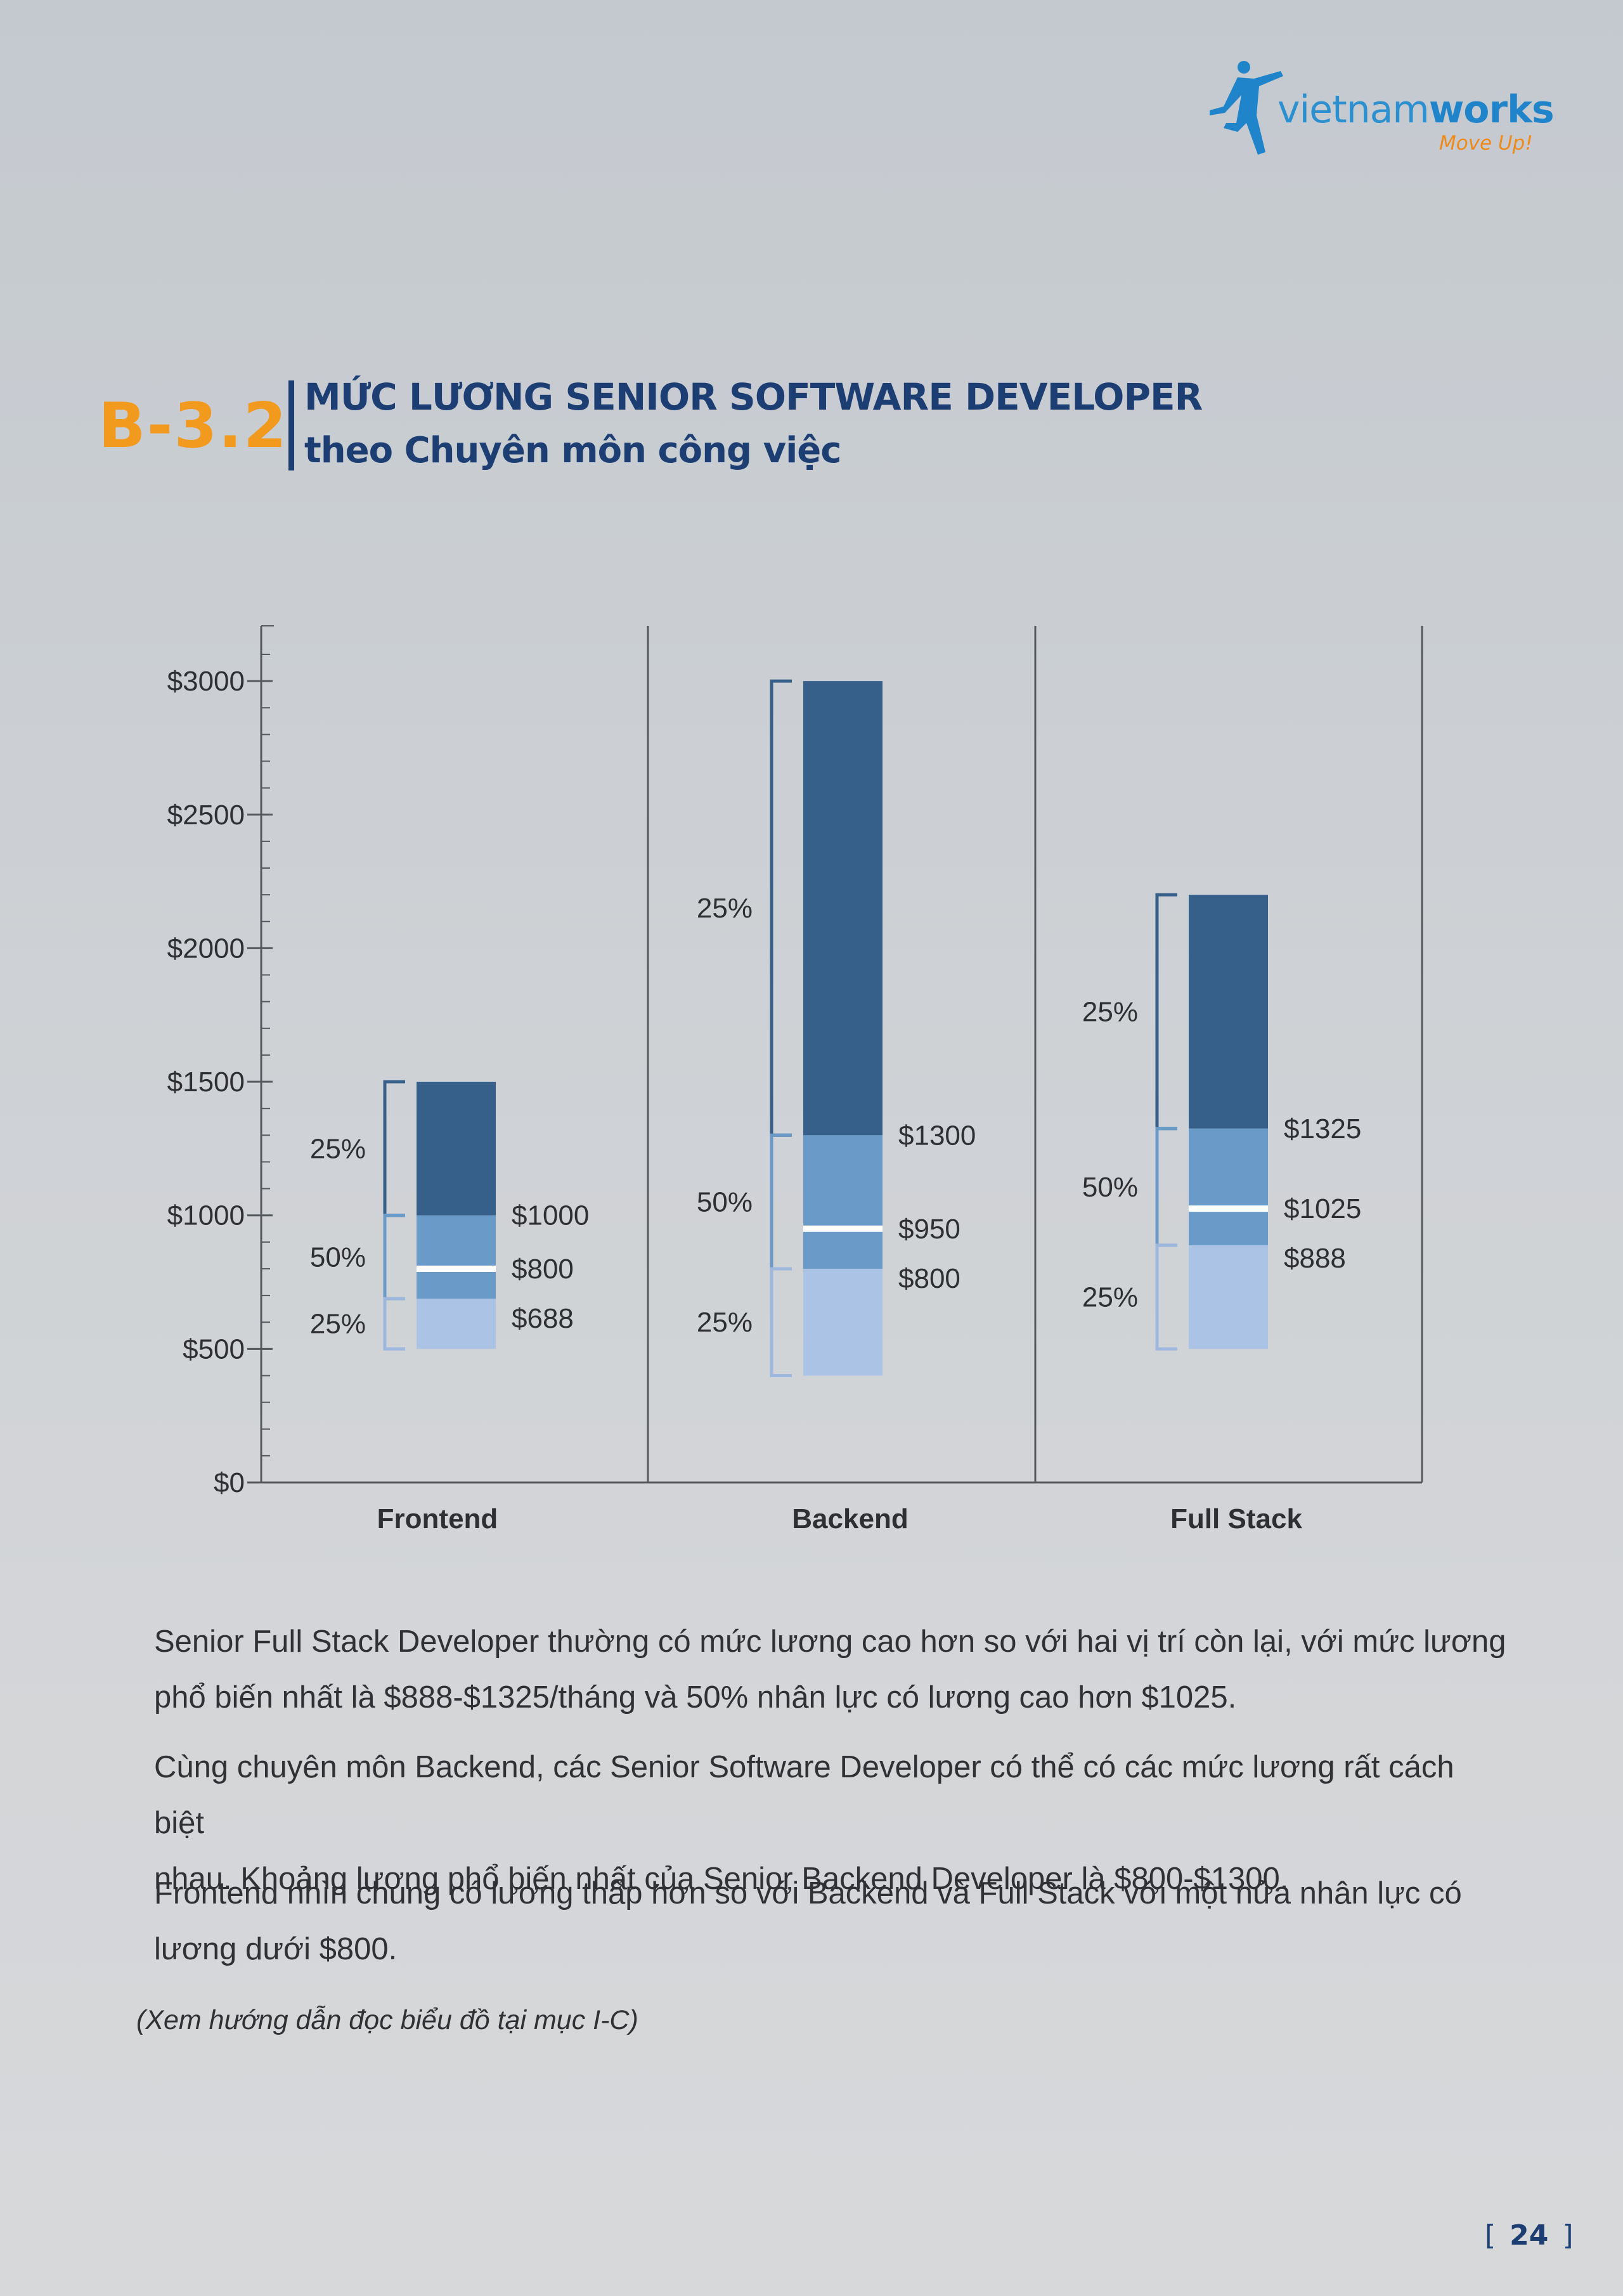 This screenshot has height=2296, width=1623. I want to click on x-category-label: Backend, so click(850, 1518).